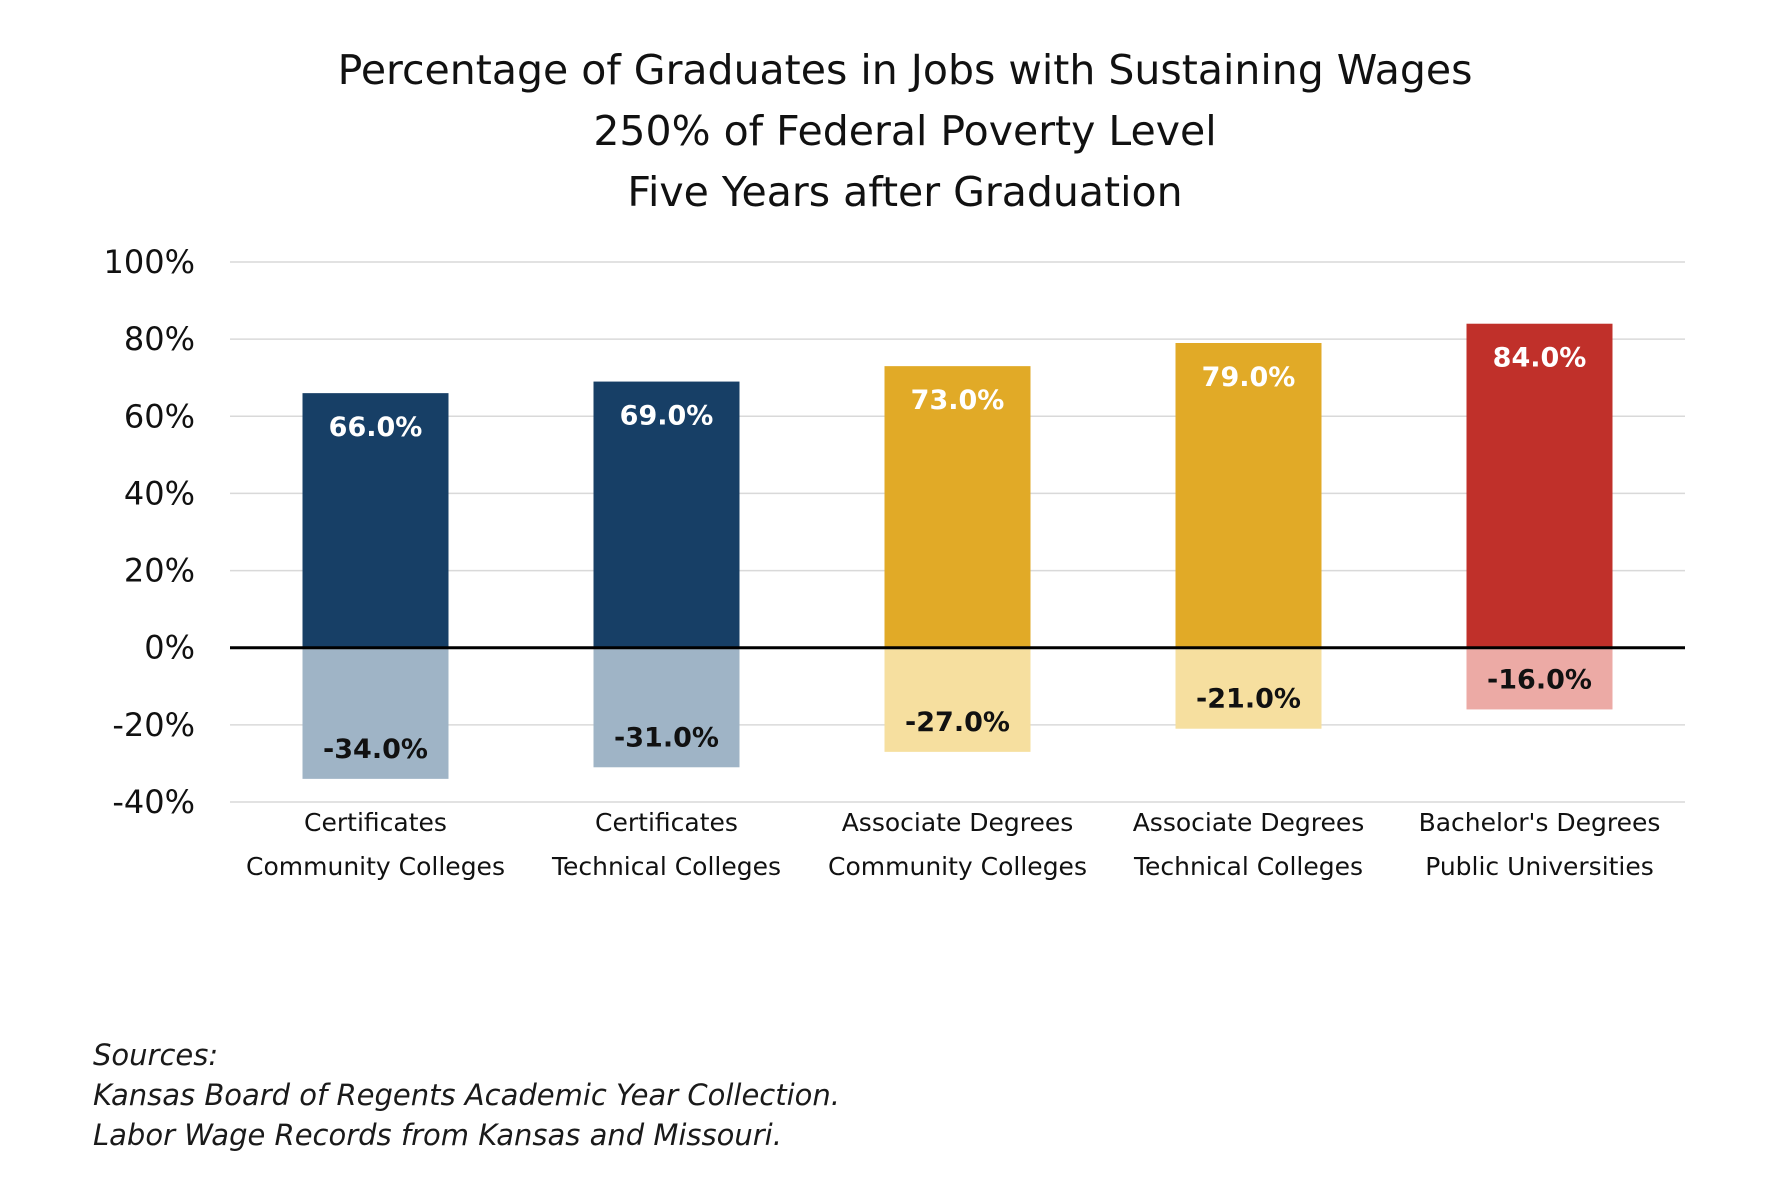 This screenshot has width=1768, height=1186. What do you see at coordinates (376, 427) in the screenshot?
I see `data-label-positive: 66.0%` at bounding box center [376, 427].